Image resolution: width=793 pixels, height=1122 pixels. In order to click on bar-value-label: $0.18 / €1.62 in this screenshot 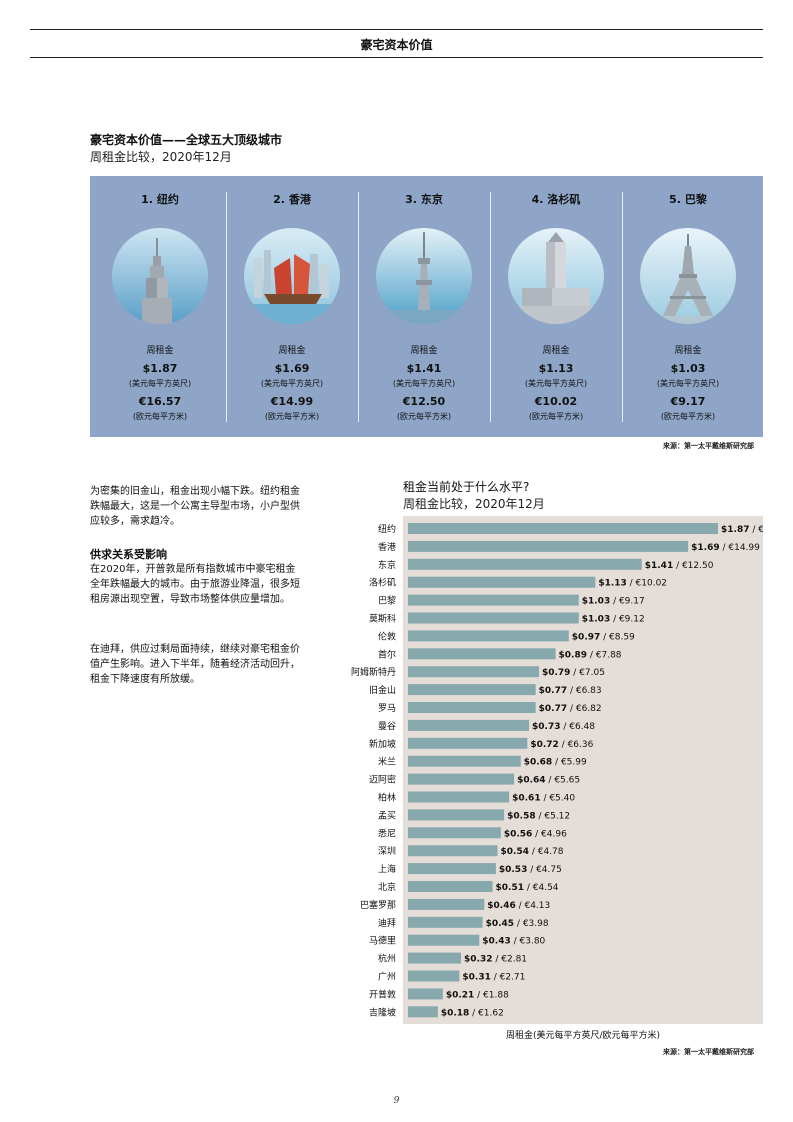, I will do `click(472, 1013)`.